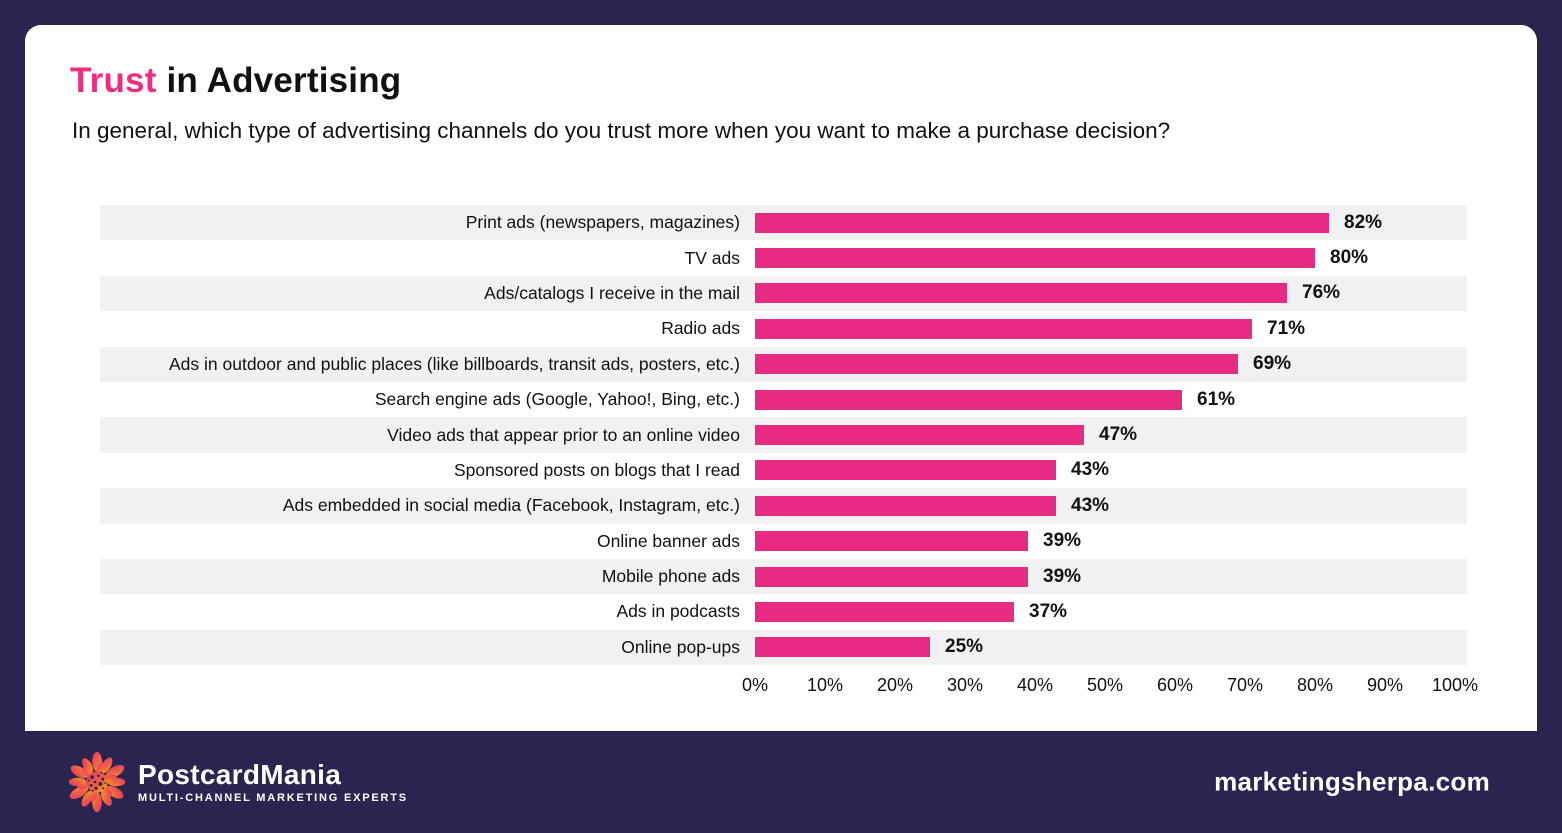  I want to click on logo-name: PostcardMania, so click(240, 774).